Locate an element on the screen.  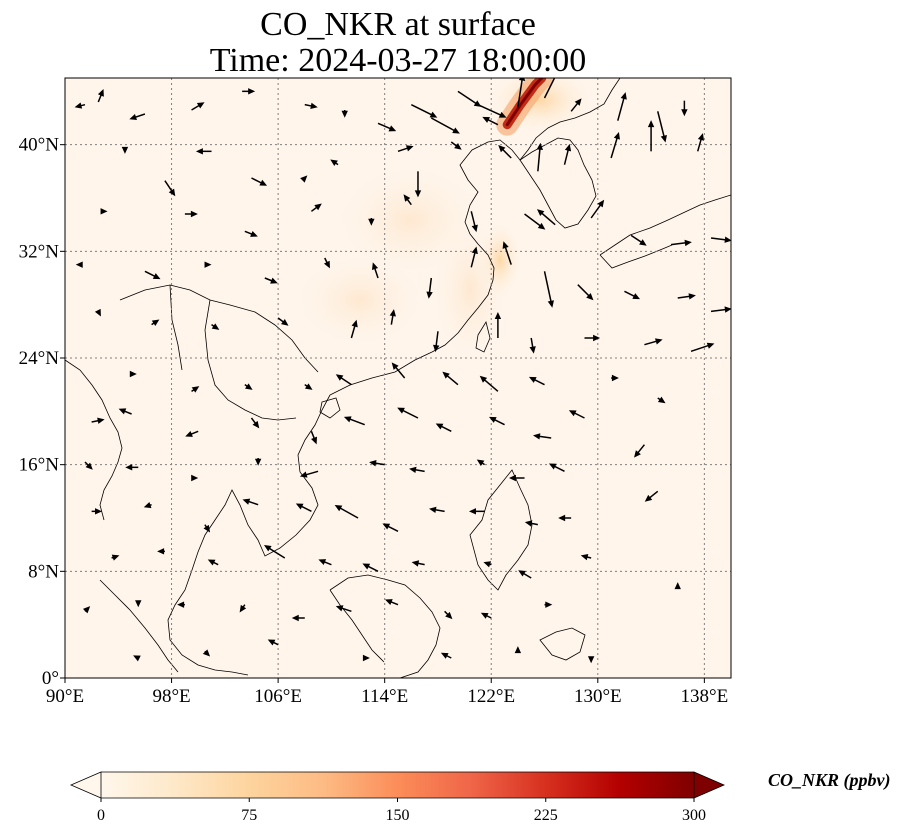
coastline-korea is located at coordinates (558, 183).